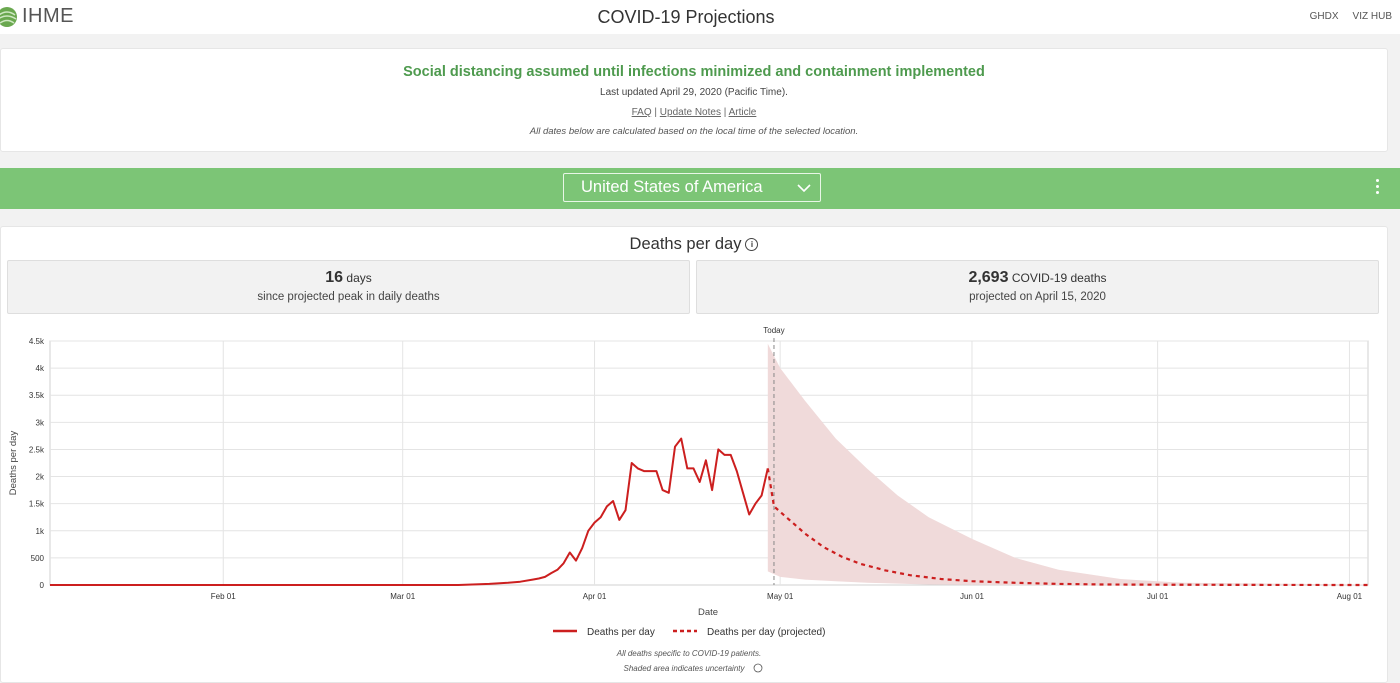 This screenshot has height=683, width=1400. Describe the element at coordinates (40, 531) in the screenshot. I see `y-tick-label: 1k` at that location.